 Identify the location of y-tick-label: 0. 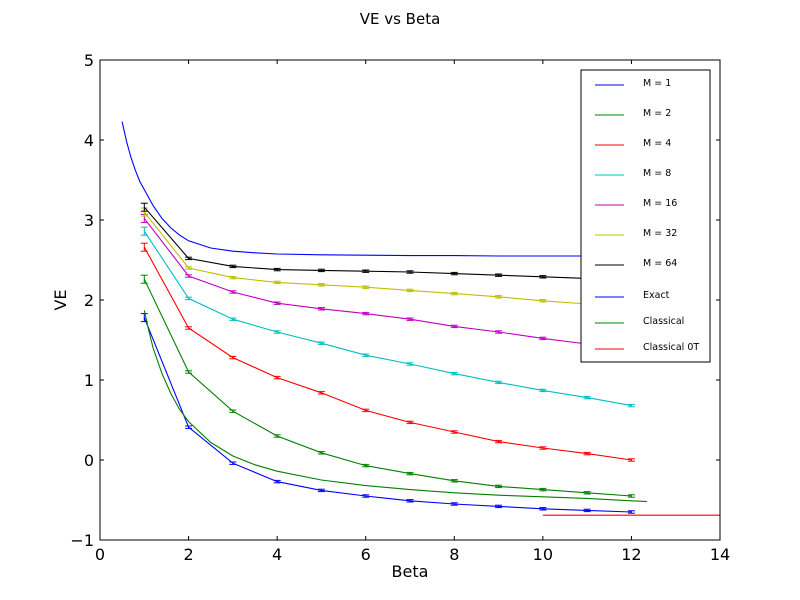
(89, 460).